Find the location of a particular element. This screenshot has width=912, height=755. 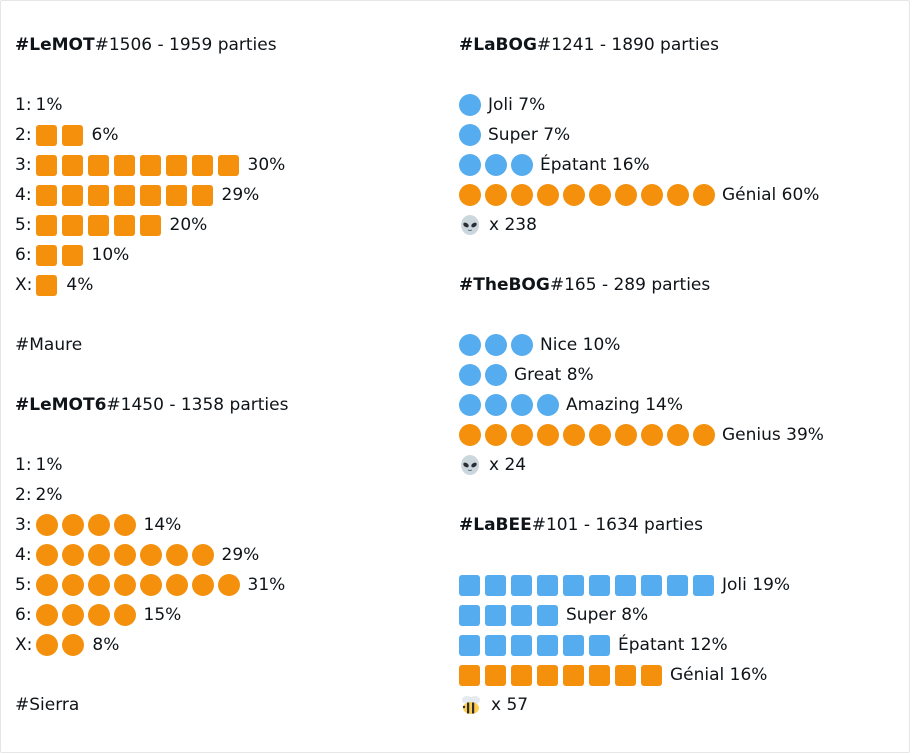

thebog-row: Genius 39% is located at coordinates (641, 435).